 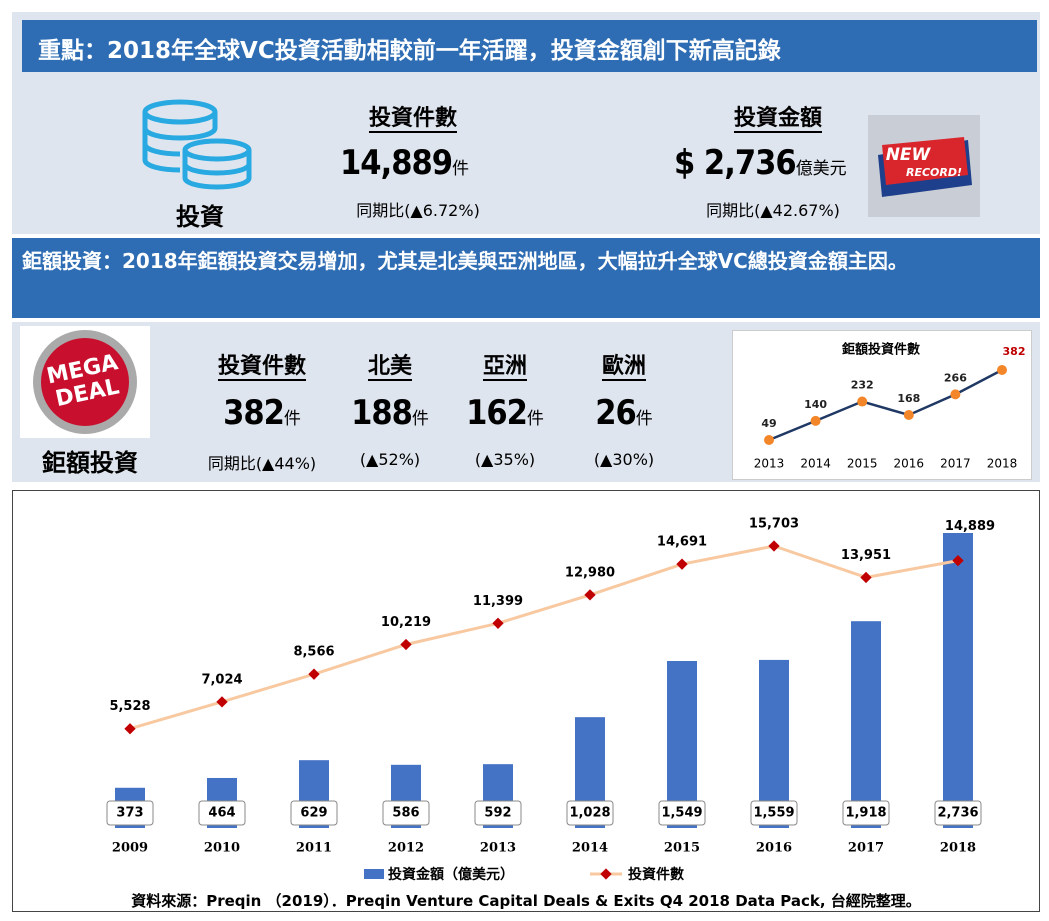 I want to click on data-label: 586, so click(x=405, y=813).